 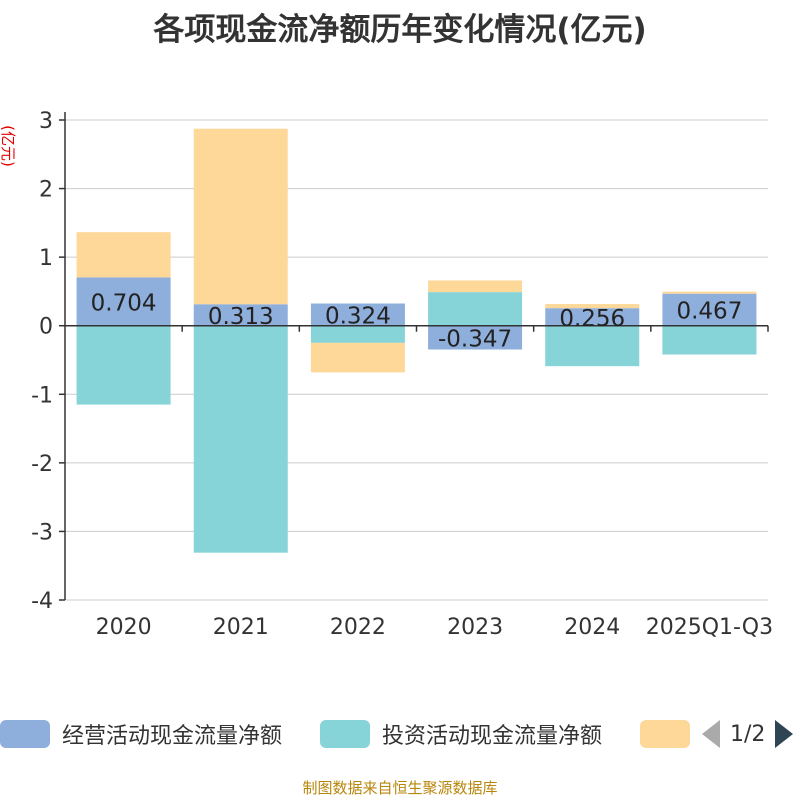 I want to click on legend-pager: 1/2, so click(x=748, y=734).